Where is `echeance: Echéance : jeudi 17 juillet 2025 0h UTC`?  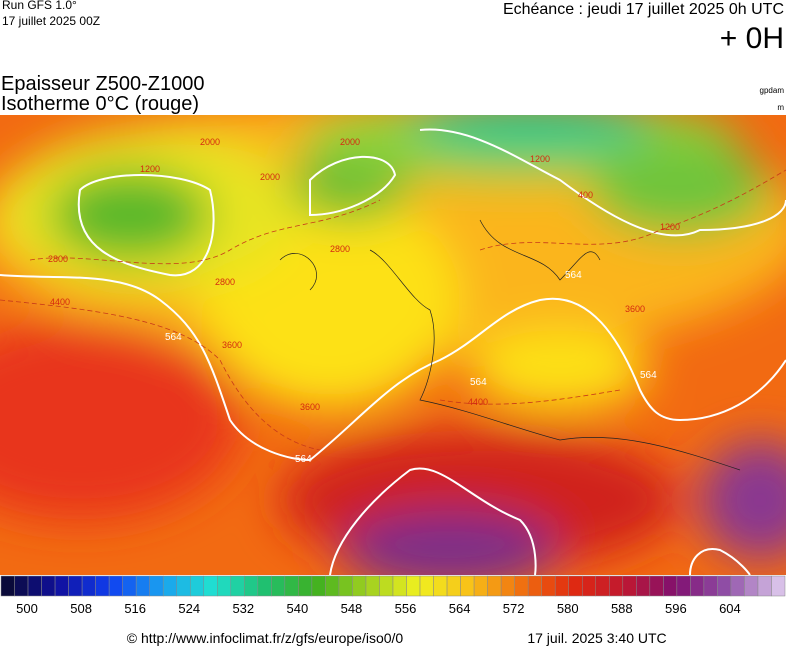 echeance: Echéance : jeudi 17 juillet 2025 0h UTC is located at coordinates (643, 9).